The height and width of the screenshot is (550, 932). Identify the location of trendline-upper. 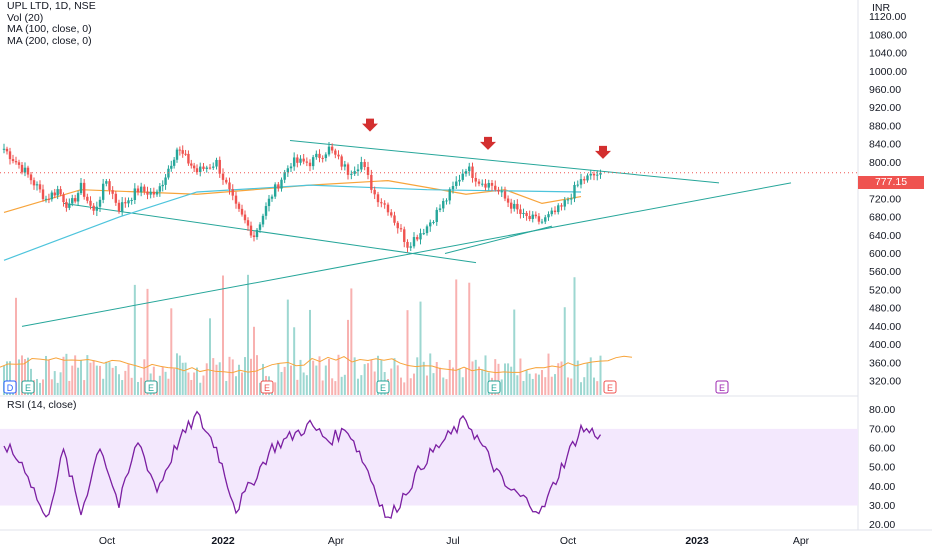
(504, 162).